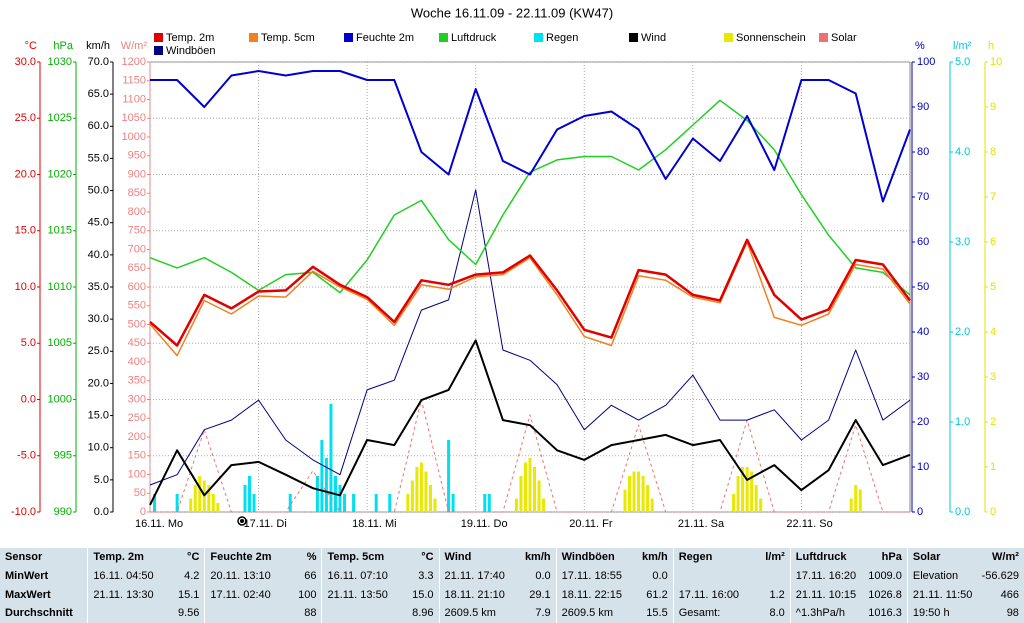 The image size is (1024, 623). What do you see at coordinates (474, 38) in the screenshot?
I see `legend-label: Luftdruck` at bounding box center [474, 38].